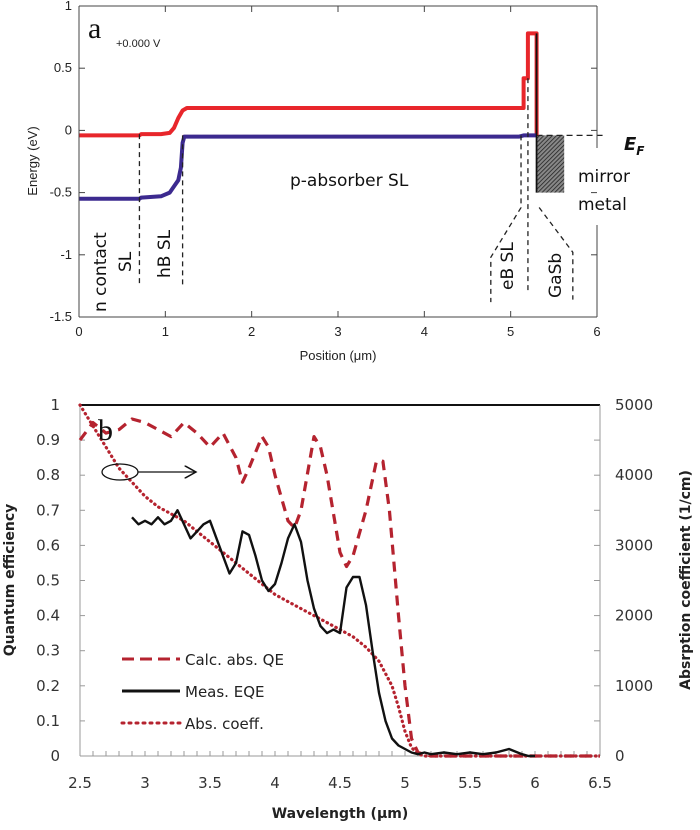 The image size is (700, 830). I want to click on region-label-metal: metal, so click(602, 205).